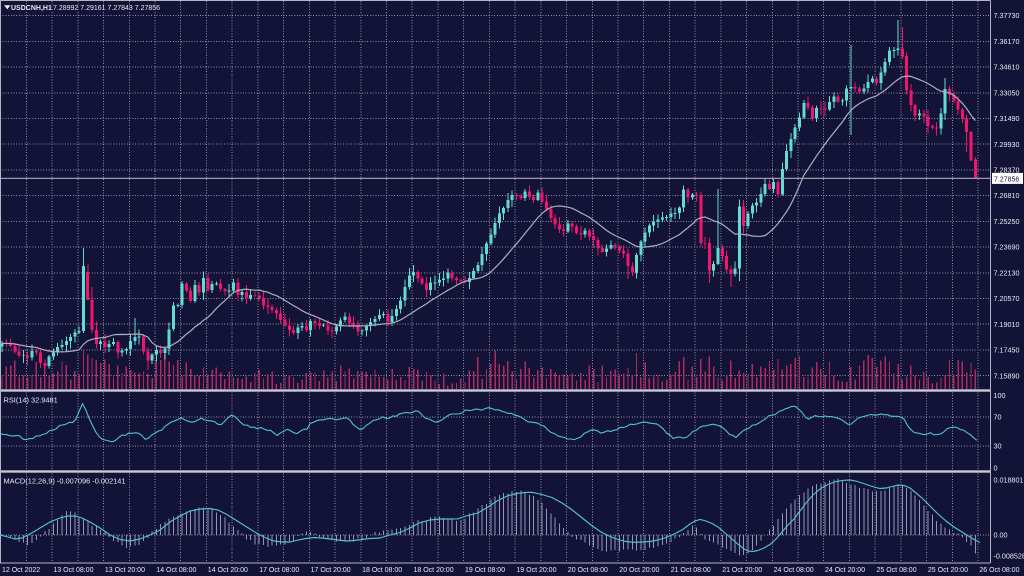 The height and width of the screenshot is (576, 1024). I want to click on svg-text: 100, so click(1000, 395).